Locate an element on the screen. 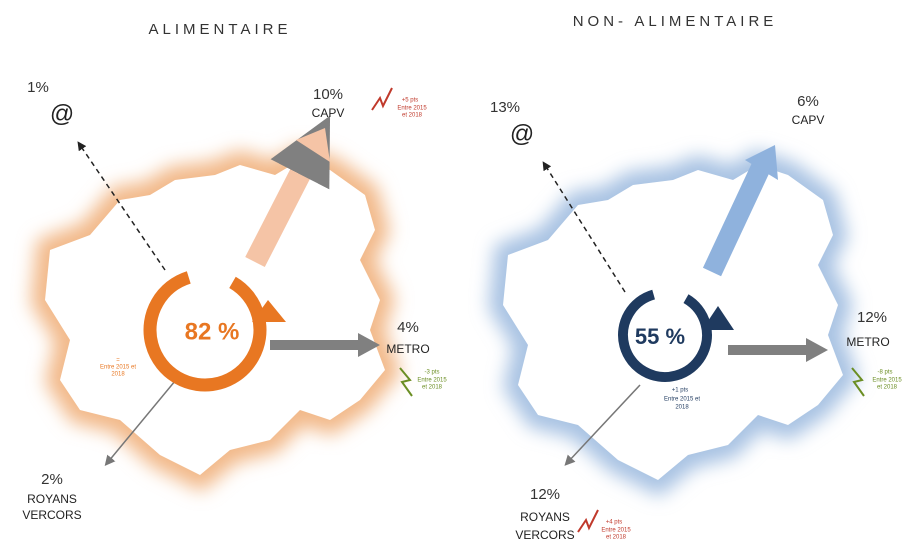 The width and height of the screenshot is (915, 556). capv-trend: +5 pts is located at coordinates (410, 101).